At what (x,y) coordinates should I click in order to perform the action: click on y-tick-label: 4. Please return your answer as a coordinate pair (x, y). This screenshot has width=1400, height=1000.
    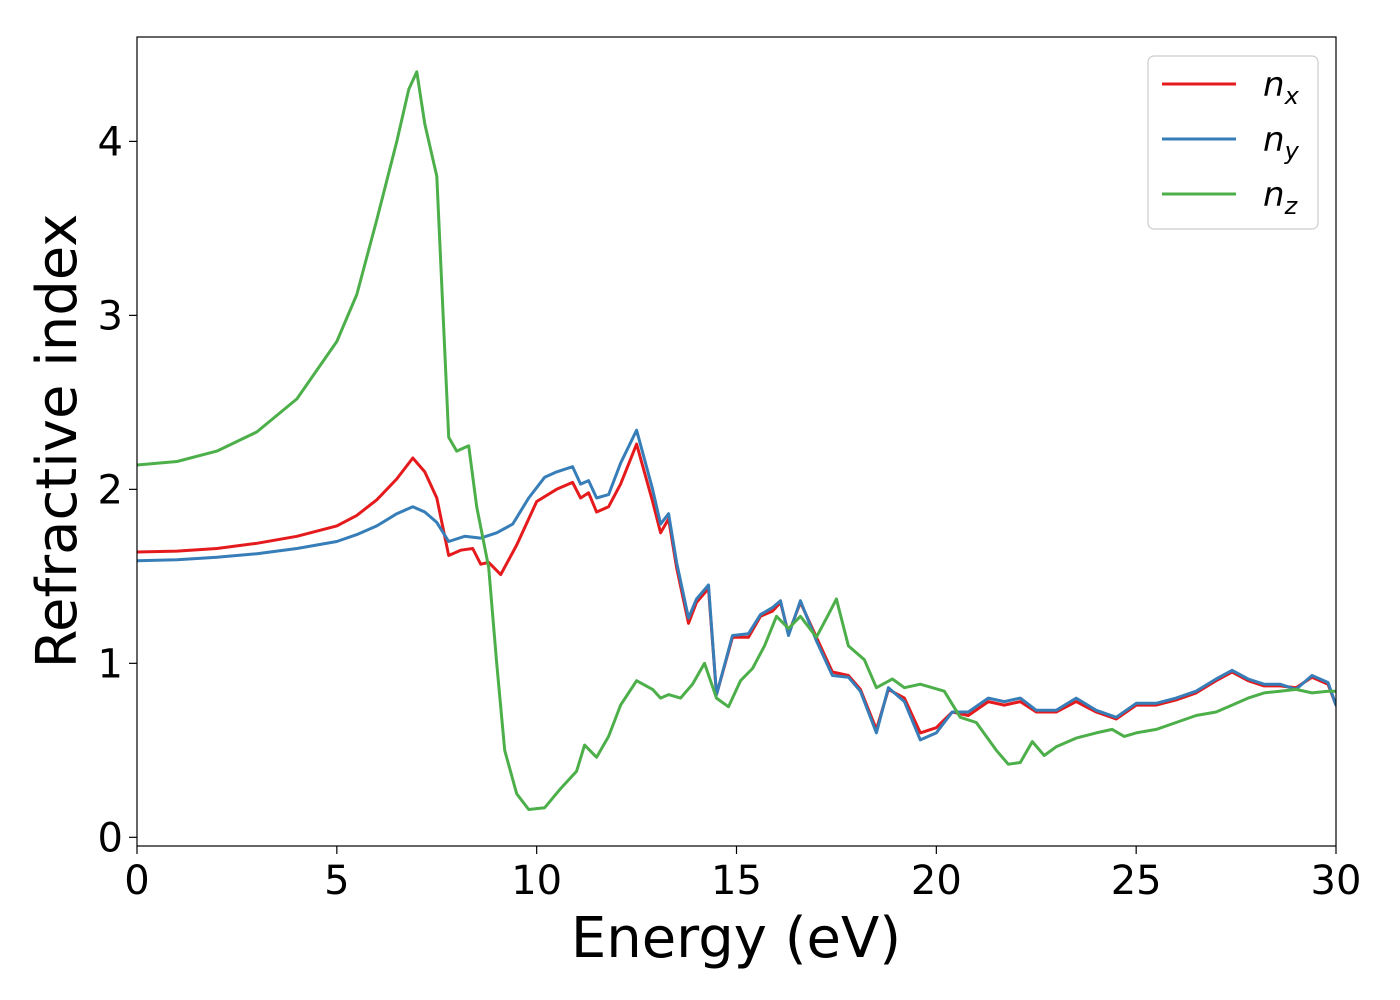
    Looking at the image, I should click on (110, 142).